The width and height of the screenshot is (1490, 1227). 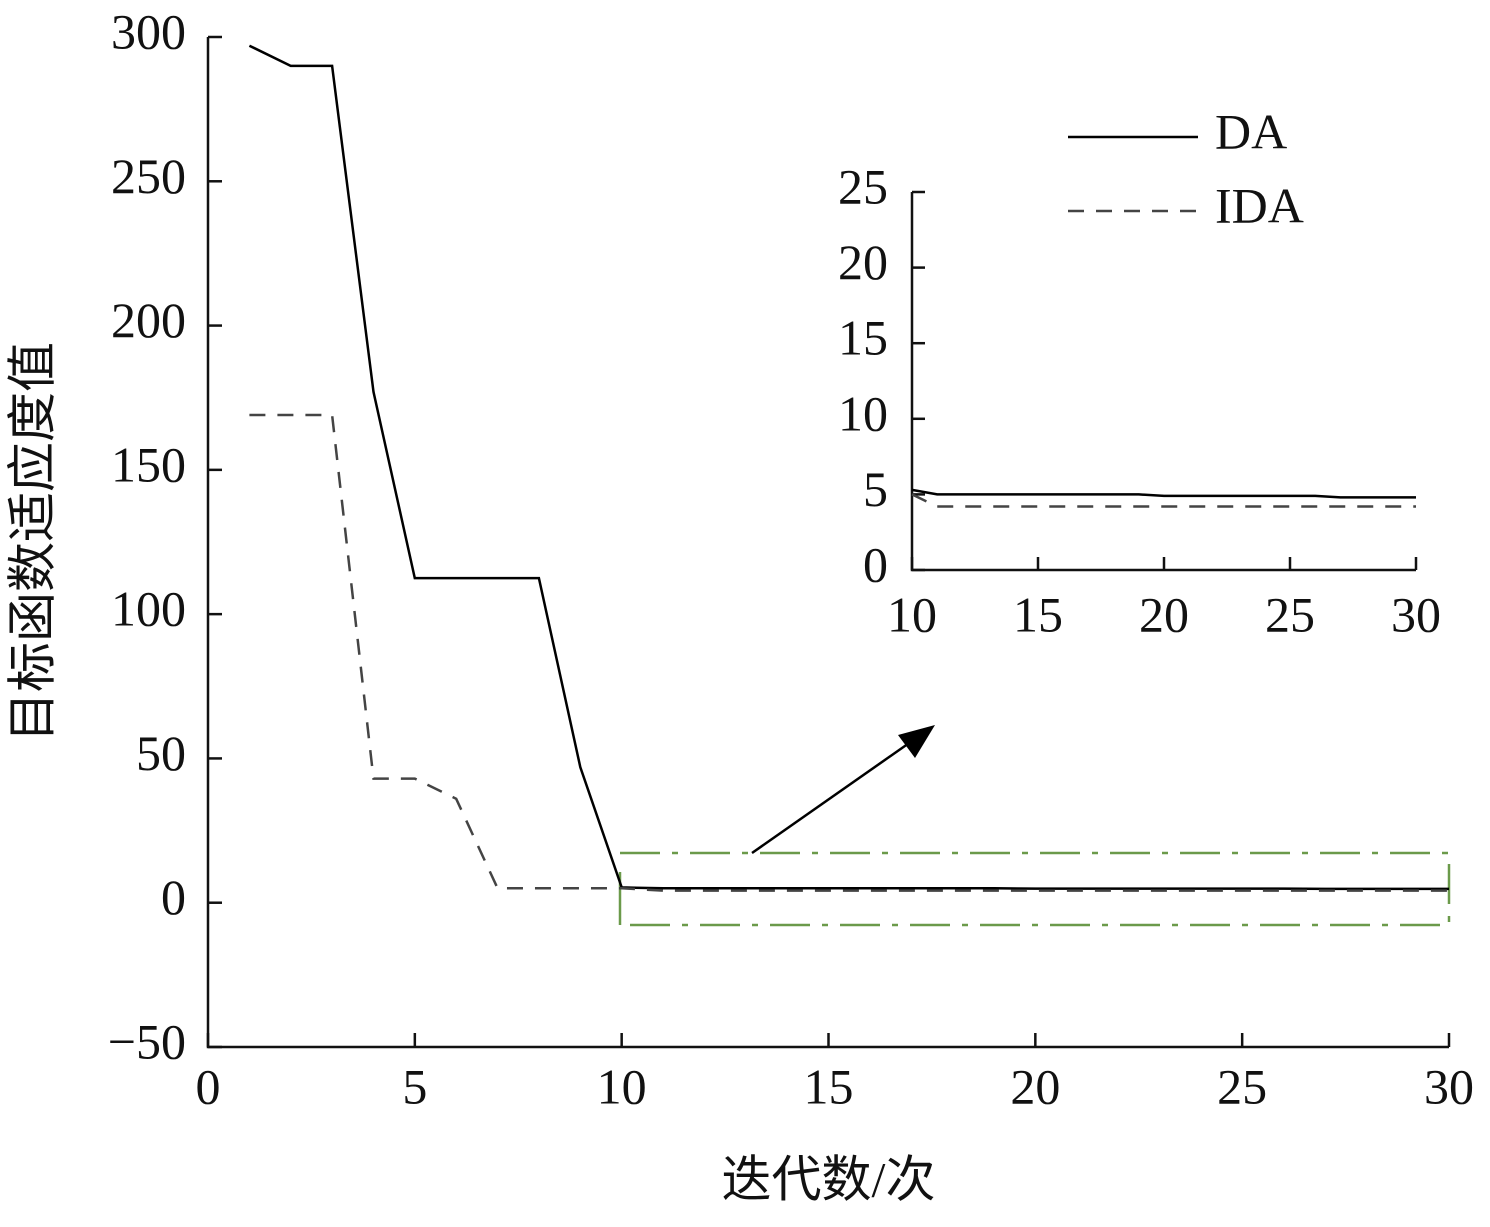 What do you see at coordinates (829, 1179) in the screenshot?
I see `x-axis-label: 迭代数/次` at bounding box center [829, 1179].